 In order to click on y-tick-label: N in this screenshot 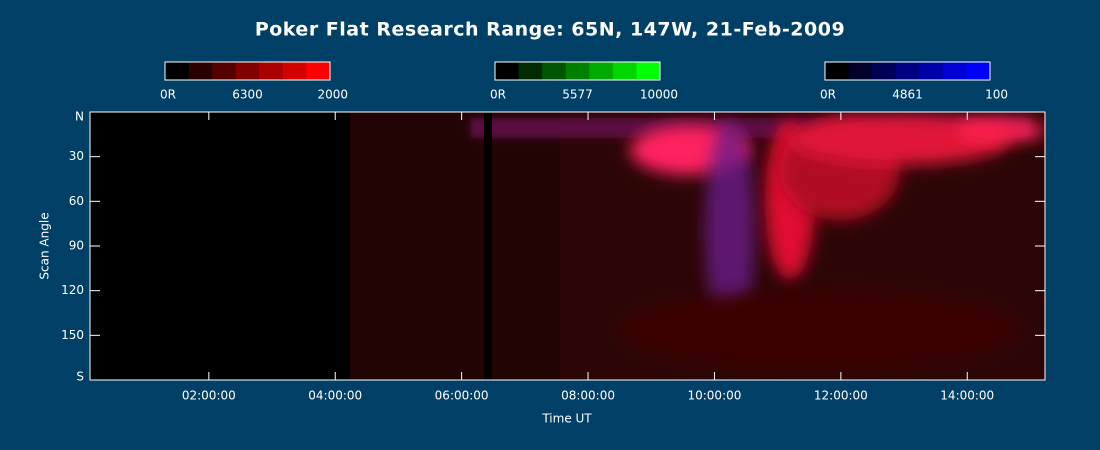, I will do `click(79, 117)`.